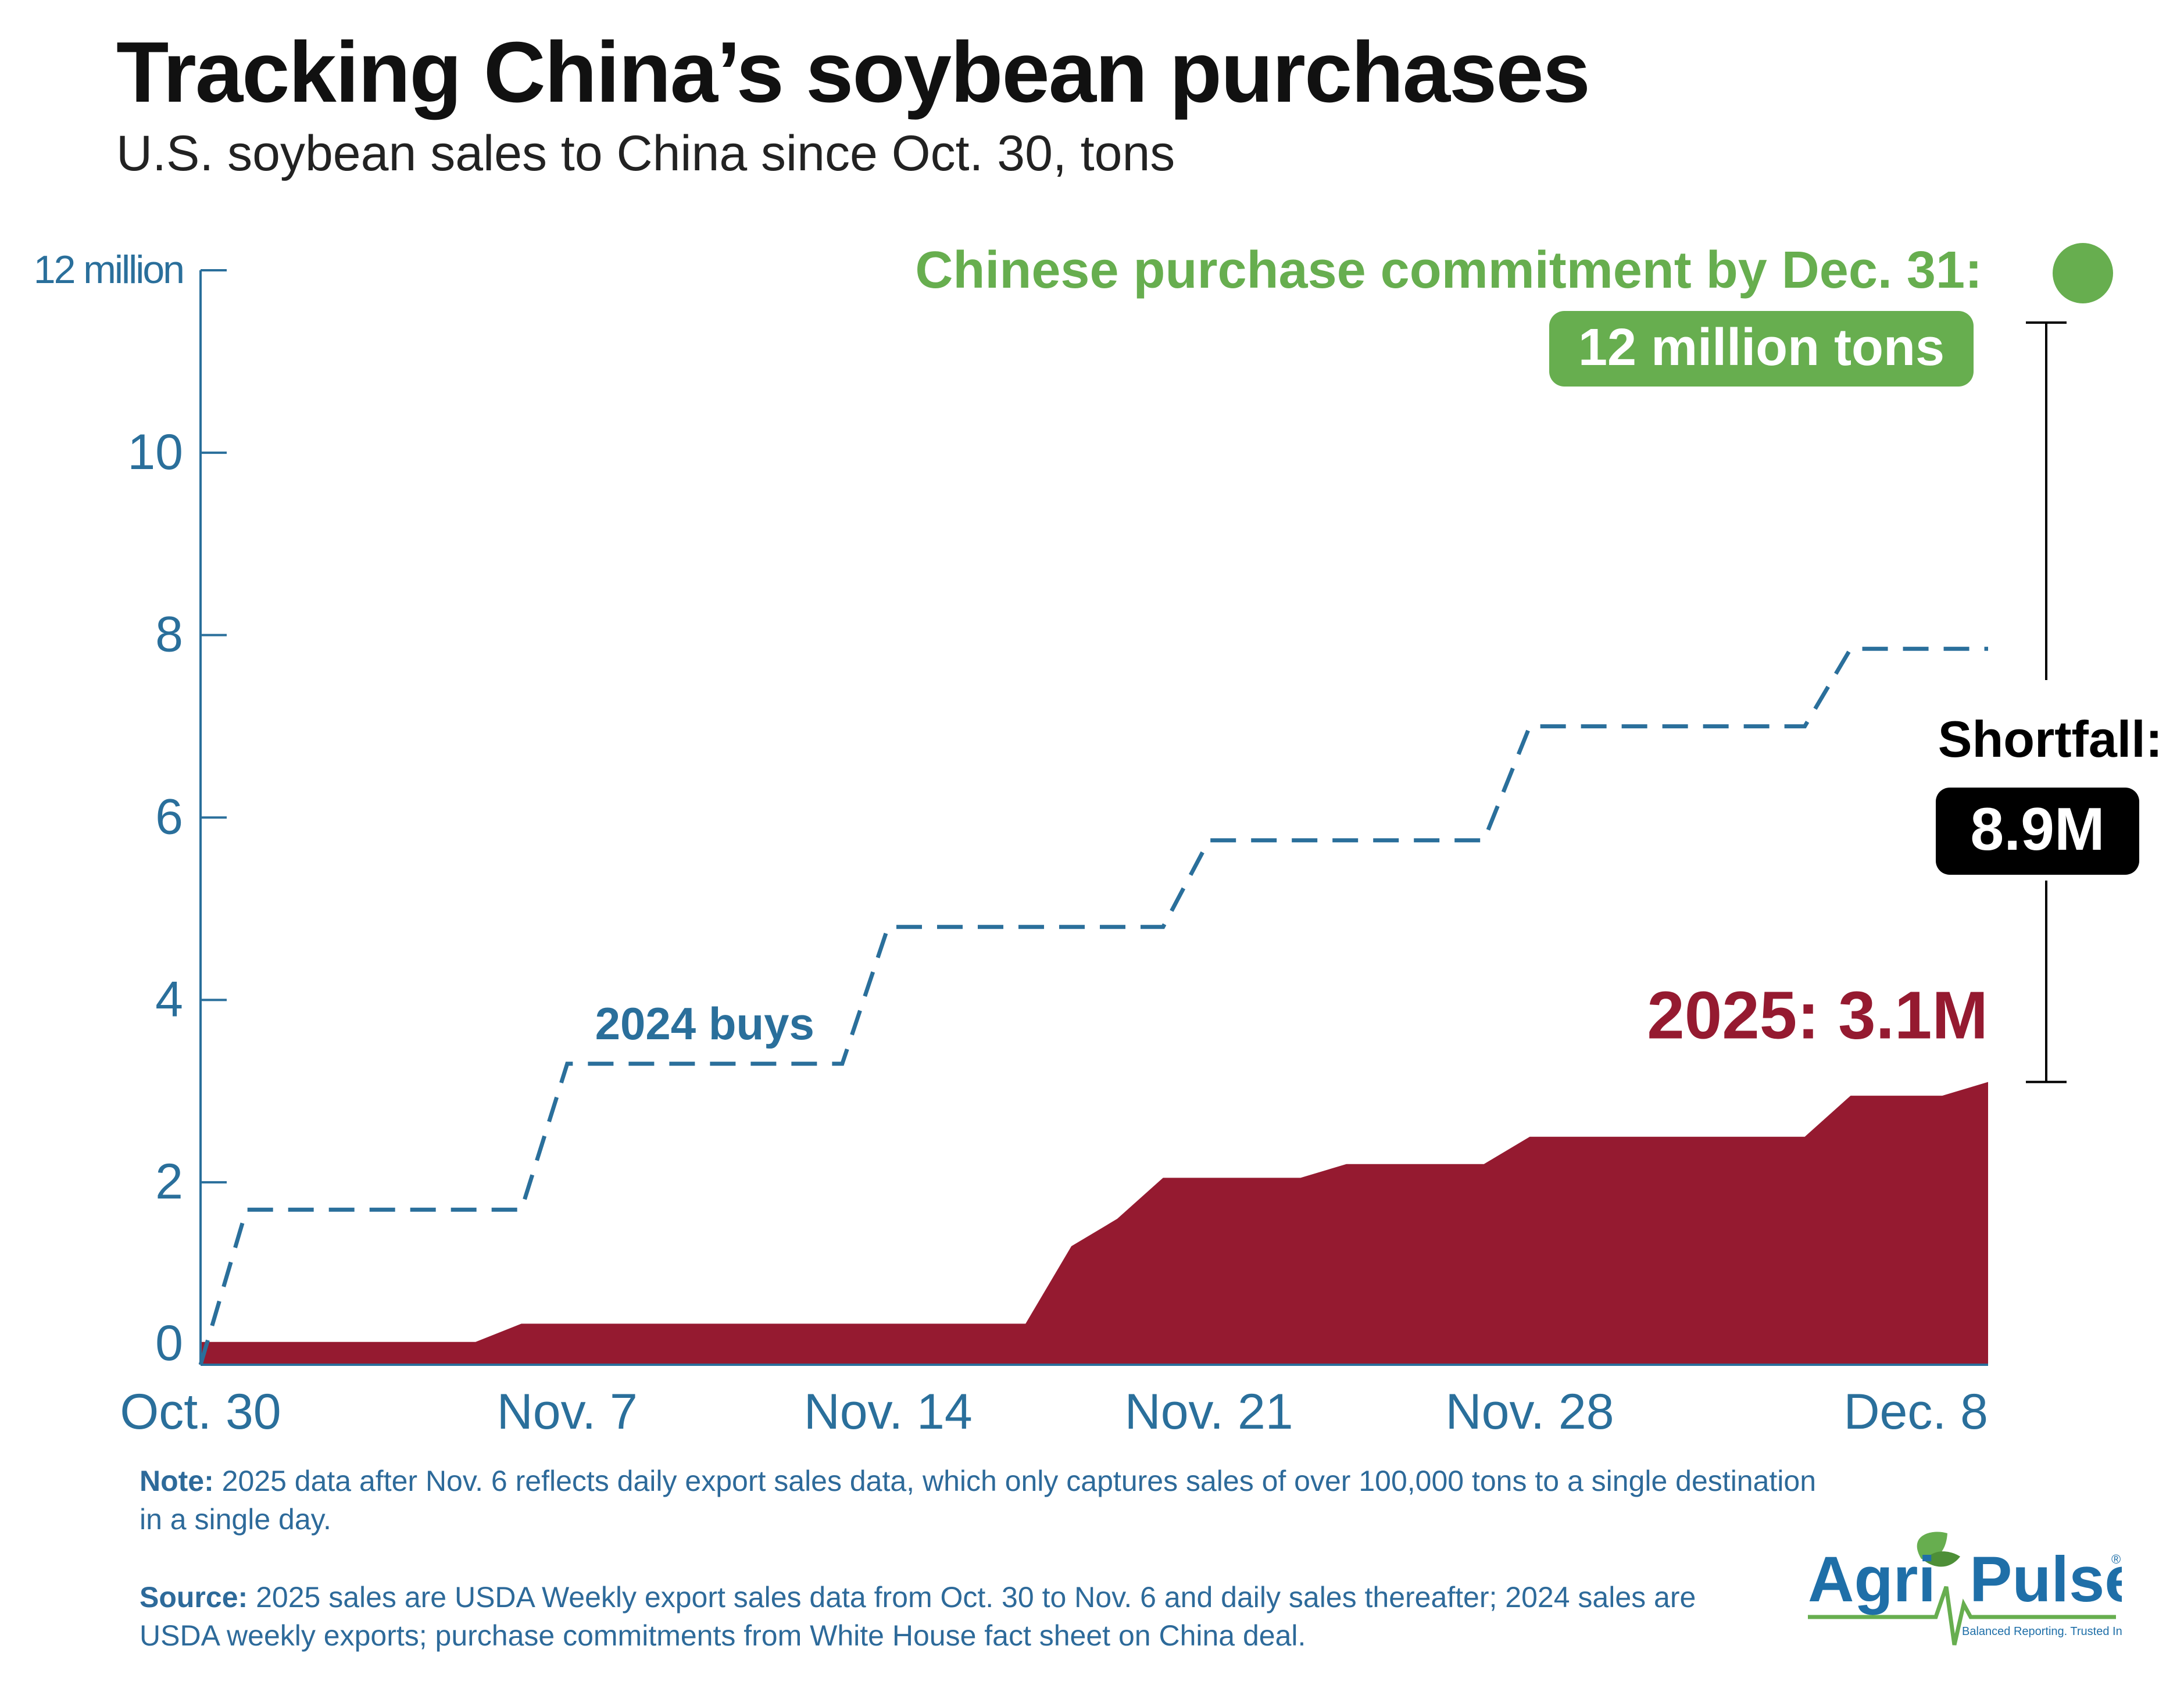  I want to click on y-tick-label: 6, so click(169, 817).